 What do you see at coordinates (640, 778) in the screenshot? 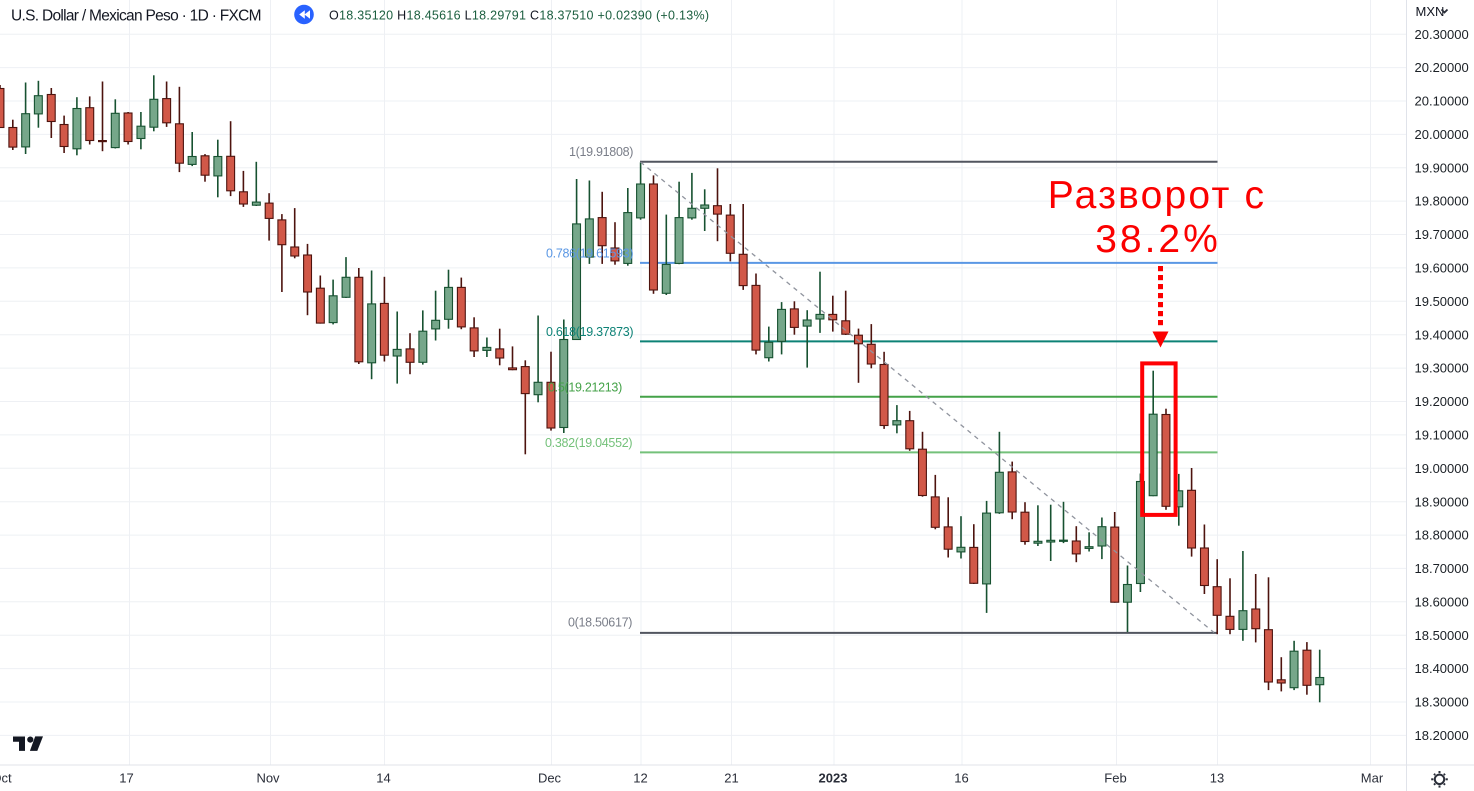
I see `svg-text: 12` at bounding box center [640, 778].